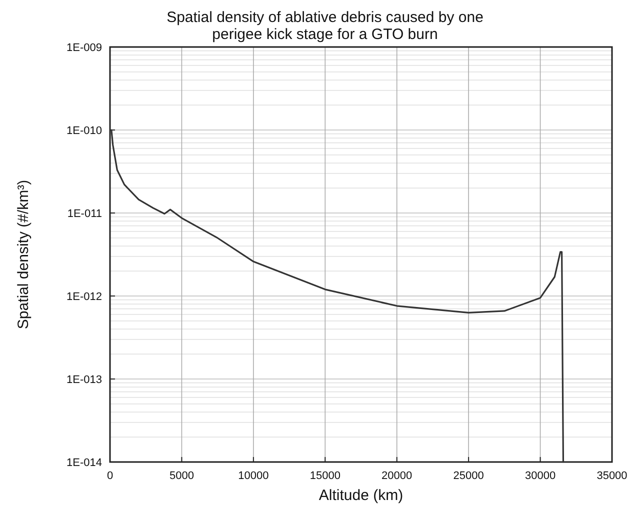 The width and height of the screenshot is (634, 515). Describe the element at coordinates (612, 476) in the screenshot. I see `x-tick-label: 35000` at that location.